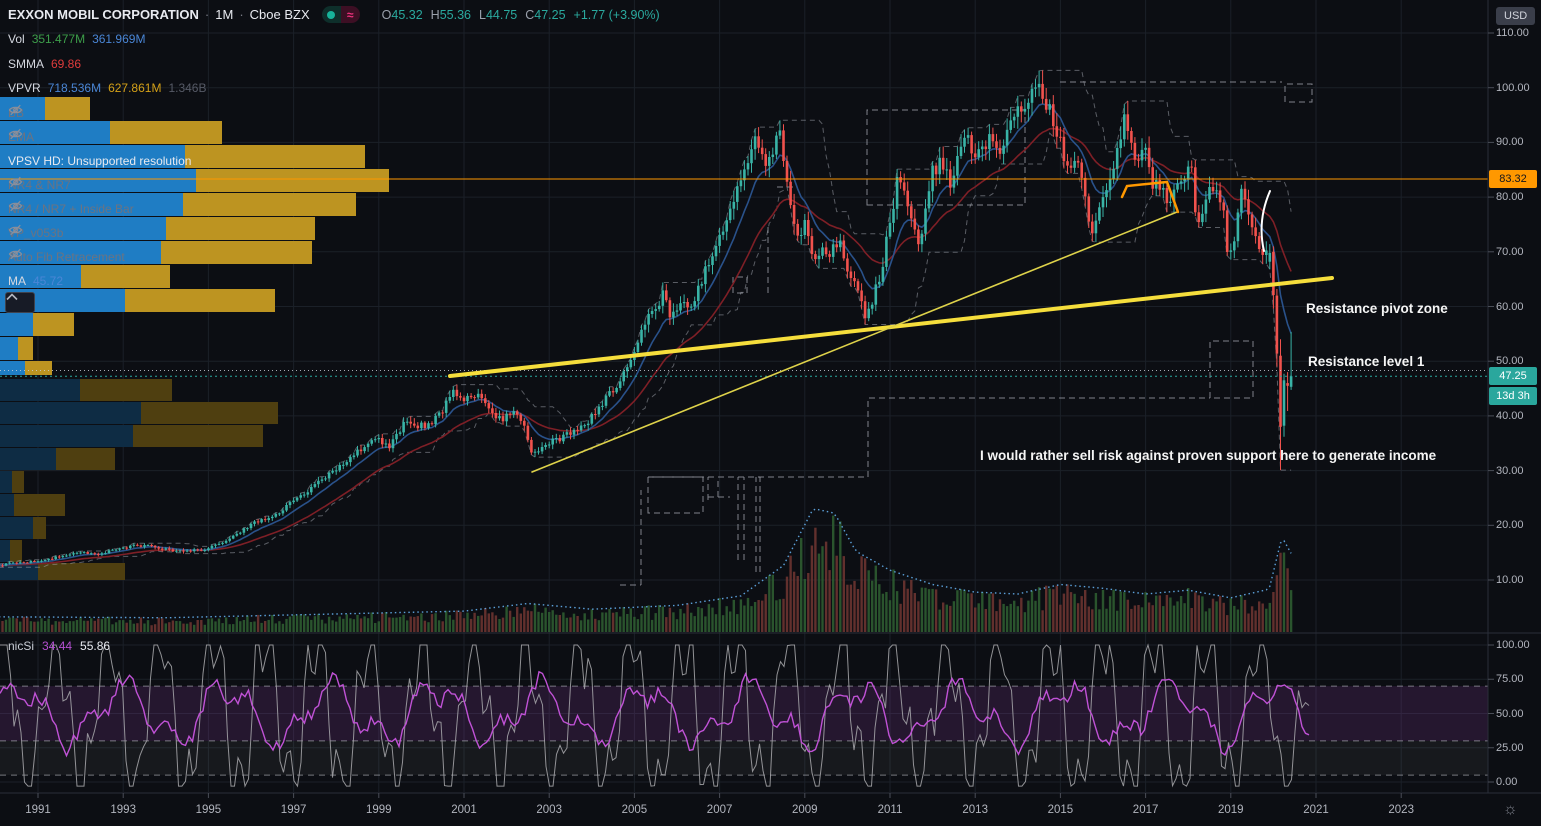 This screenshot has width=1541, height=826. What do you see at coordinates (805, 810) in the screenshot?
I see `year-tick-label: 2009` at bounding box center [805, 810].